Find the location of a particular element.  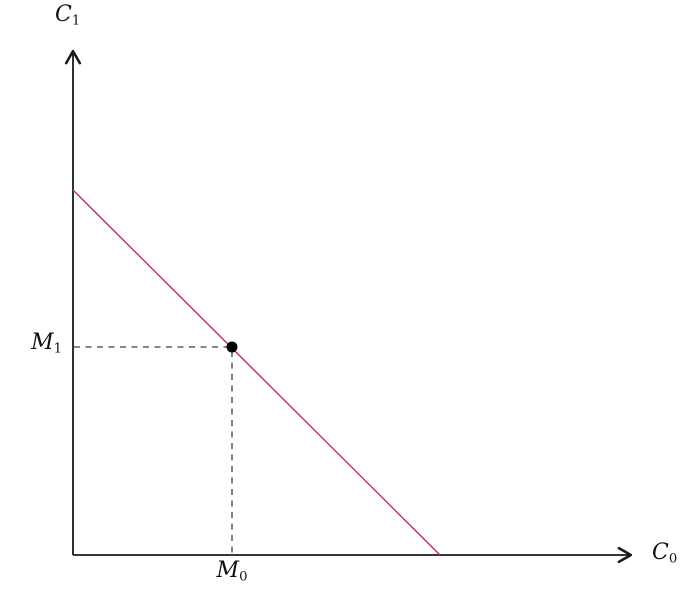

x-axis-label-sub: 0 is located at coordinates (673, 559).